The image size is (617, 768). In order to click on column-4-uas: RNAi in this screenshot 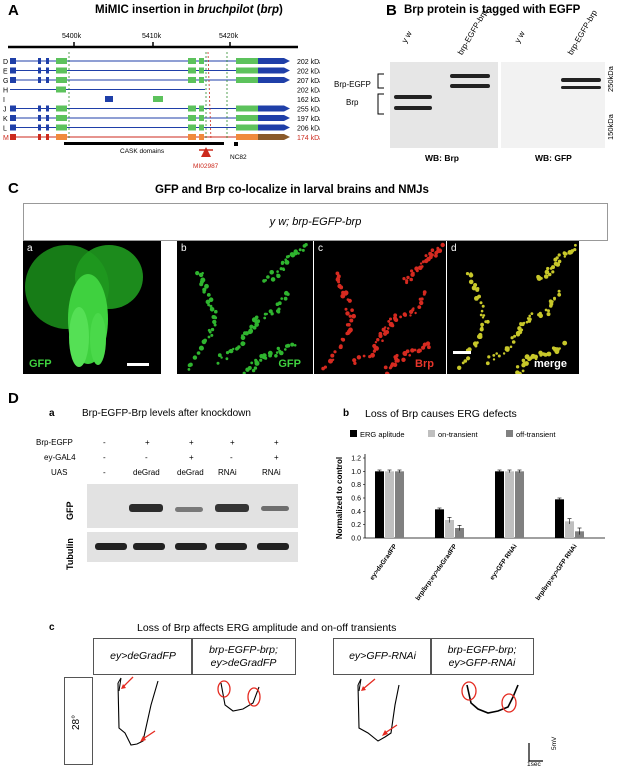, I will do `click(227, 472)`.